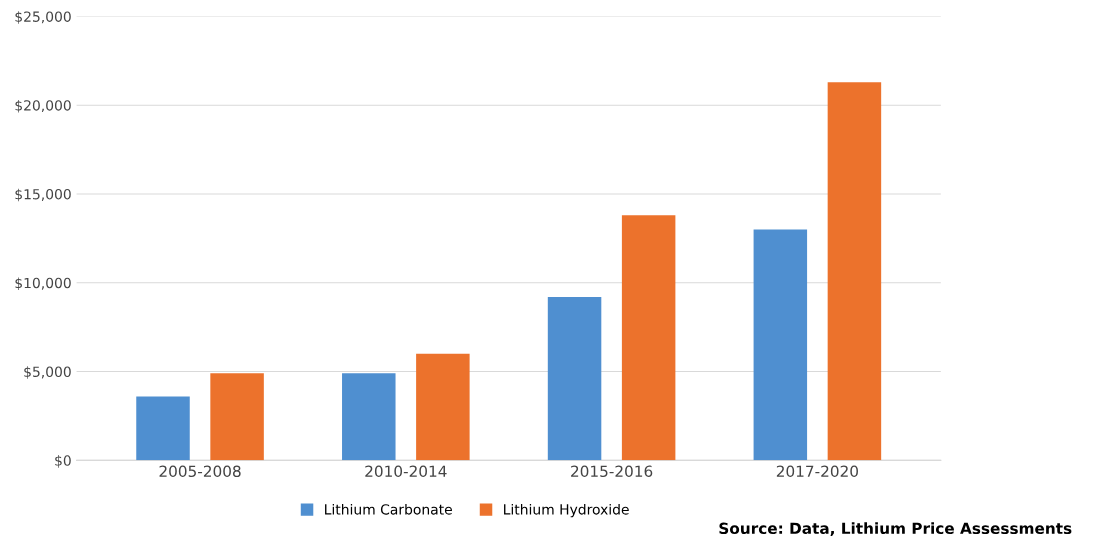  I want to click on y-tick-label: $5,000, so click(47, 372).